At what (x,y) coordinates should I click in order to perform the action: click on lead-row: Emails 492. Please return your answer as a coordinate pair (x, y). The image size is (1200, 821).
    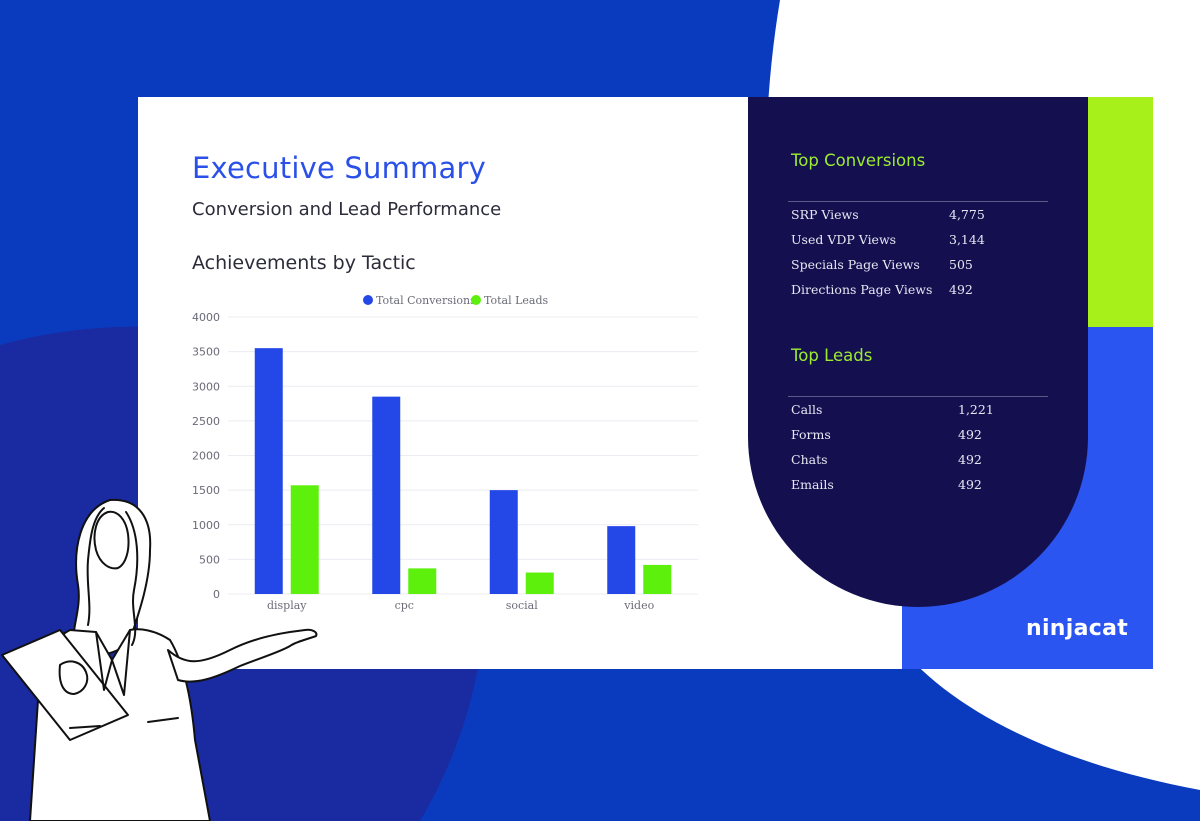
    Looking at the image, I should click on (921, 487).